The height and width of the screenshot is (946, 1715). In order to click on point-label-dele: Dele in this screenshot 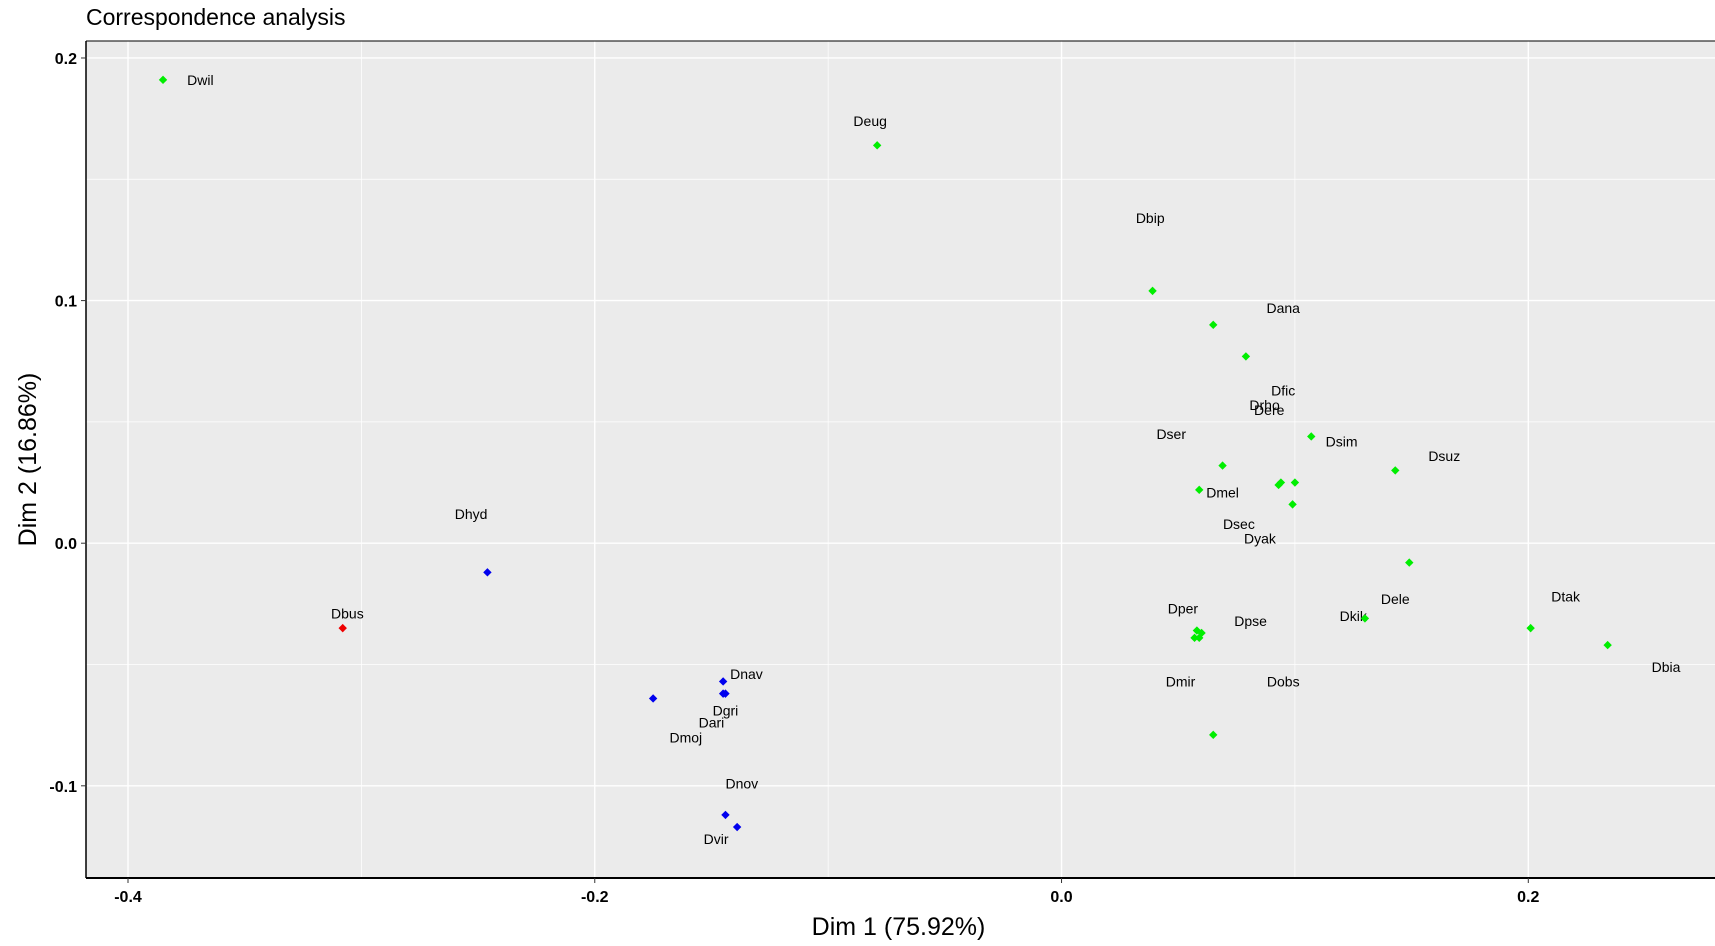, I will do `click(1395, 599)`.